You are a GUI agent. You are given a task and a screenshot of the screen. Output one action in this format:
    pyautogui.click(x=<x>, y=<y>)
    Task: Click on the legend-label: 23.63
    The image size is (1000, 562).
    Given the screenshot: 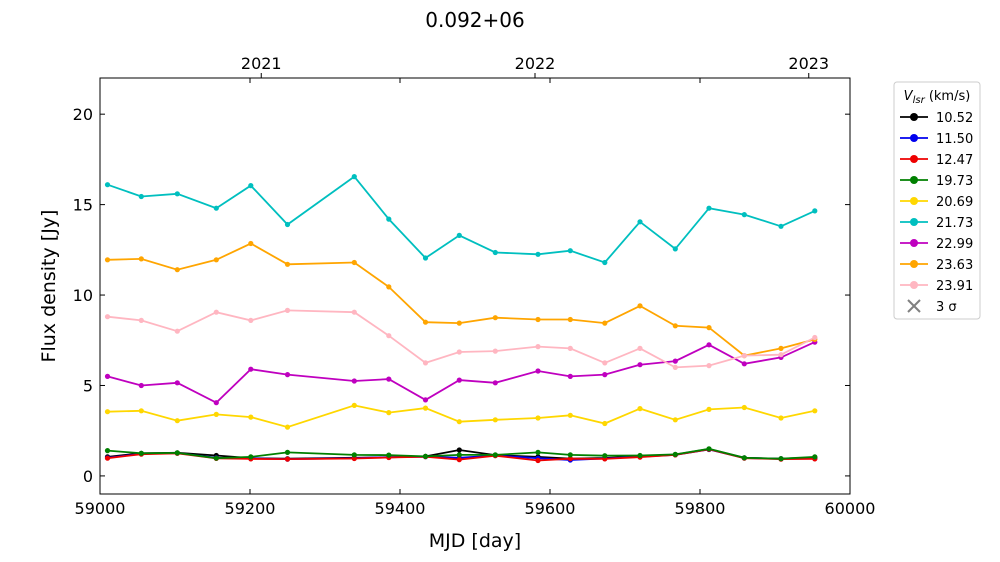 What is the action you would take?
    pyautogui.click(x=954, y=265)
    